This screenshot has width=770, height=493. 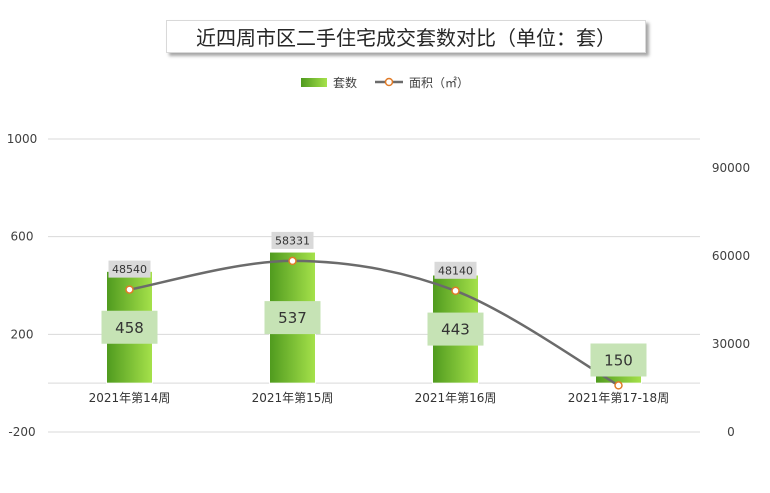 I want to click on y-left-tick-label: -200, so click(x=21, y=432).